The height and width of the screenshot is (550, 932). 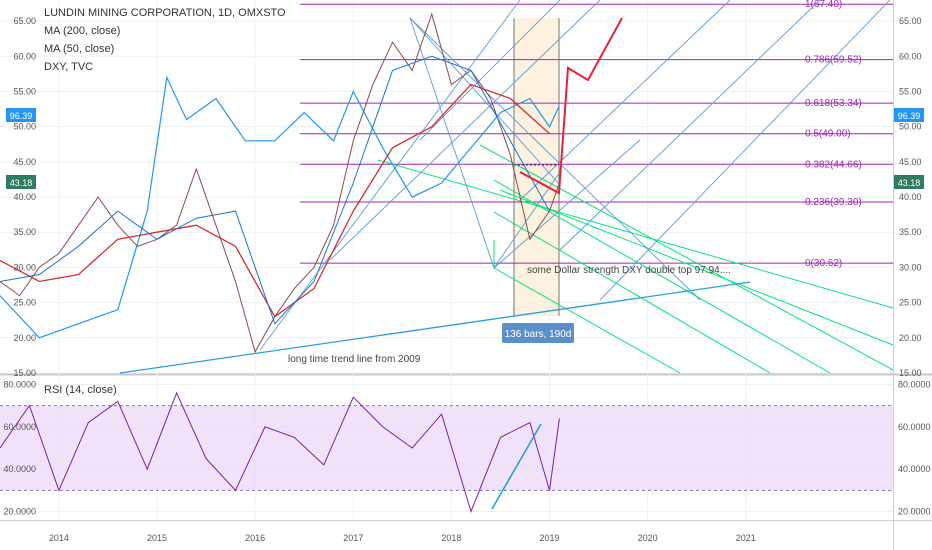 I want to click on stock-price-badge-left-bg, so click(x=21, y=182).